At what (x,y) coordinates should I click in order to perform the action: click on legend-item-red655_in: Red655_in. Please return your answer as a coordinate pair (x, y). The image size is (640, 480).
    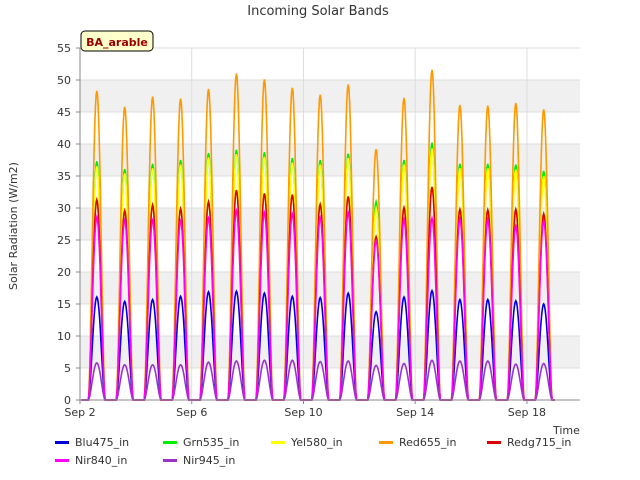
    Looking at the image, I should click on (433, 442).